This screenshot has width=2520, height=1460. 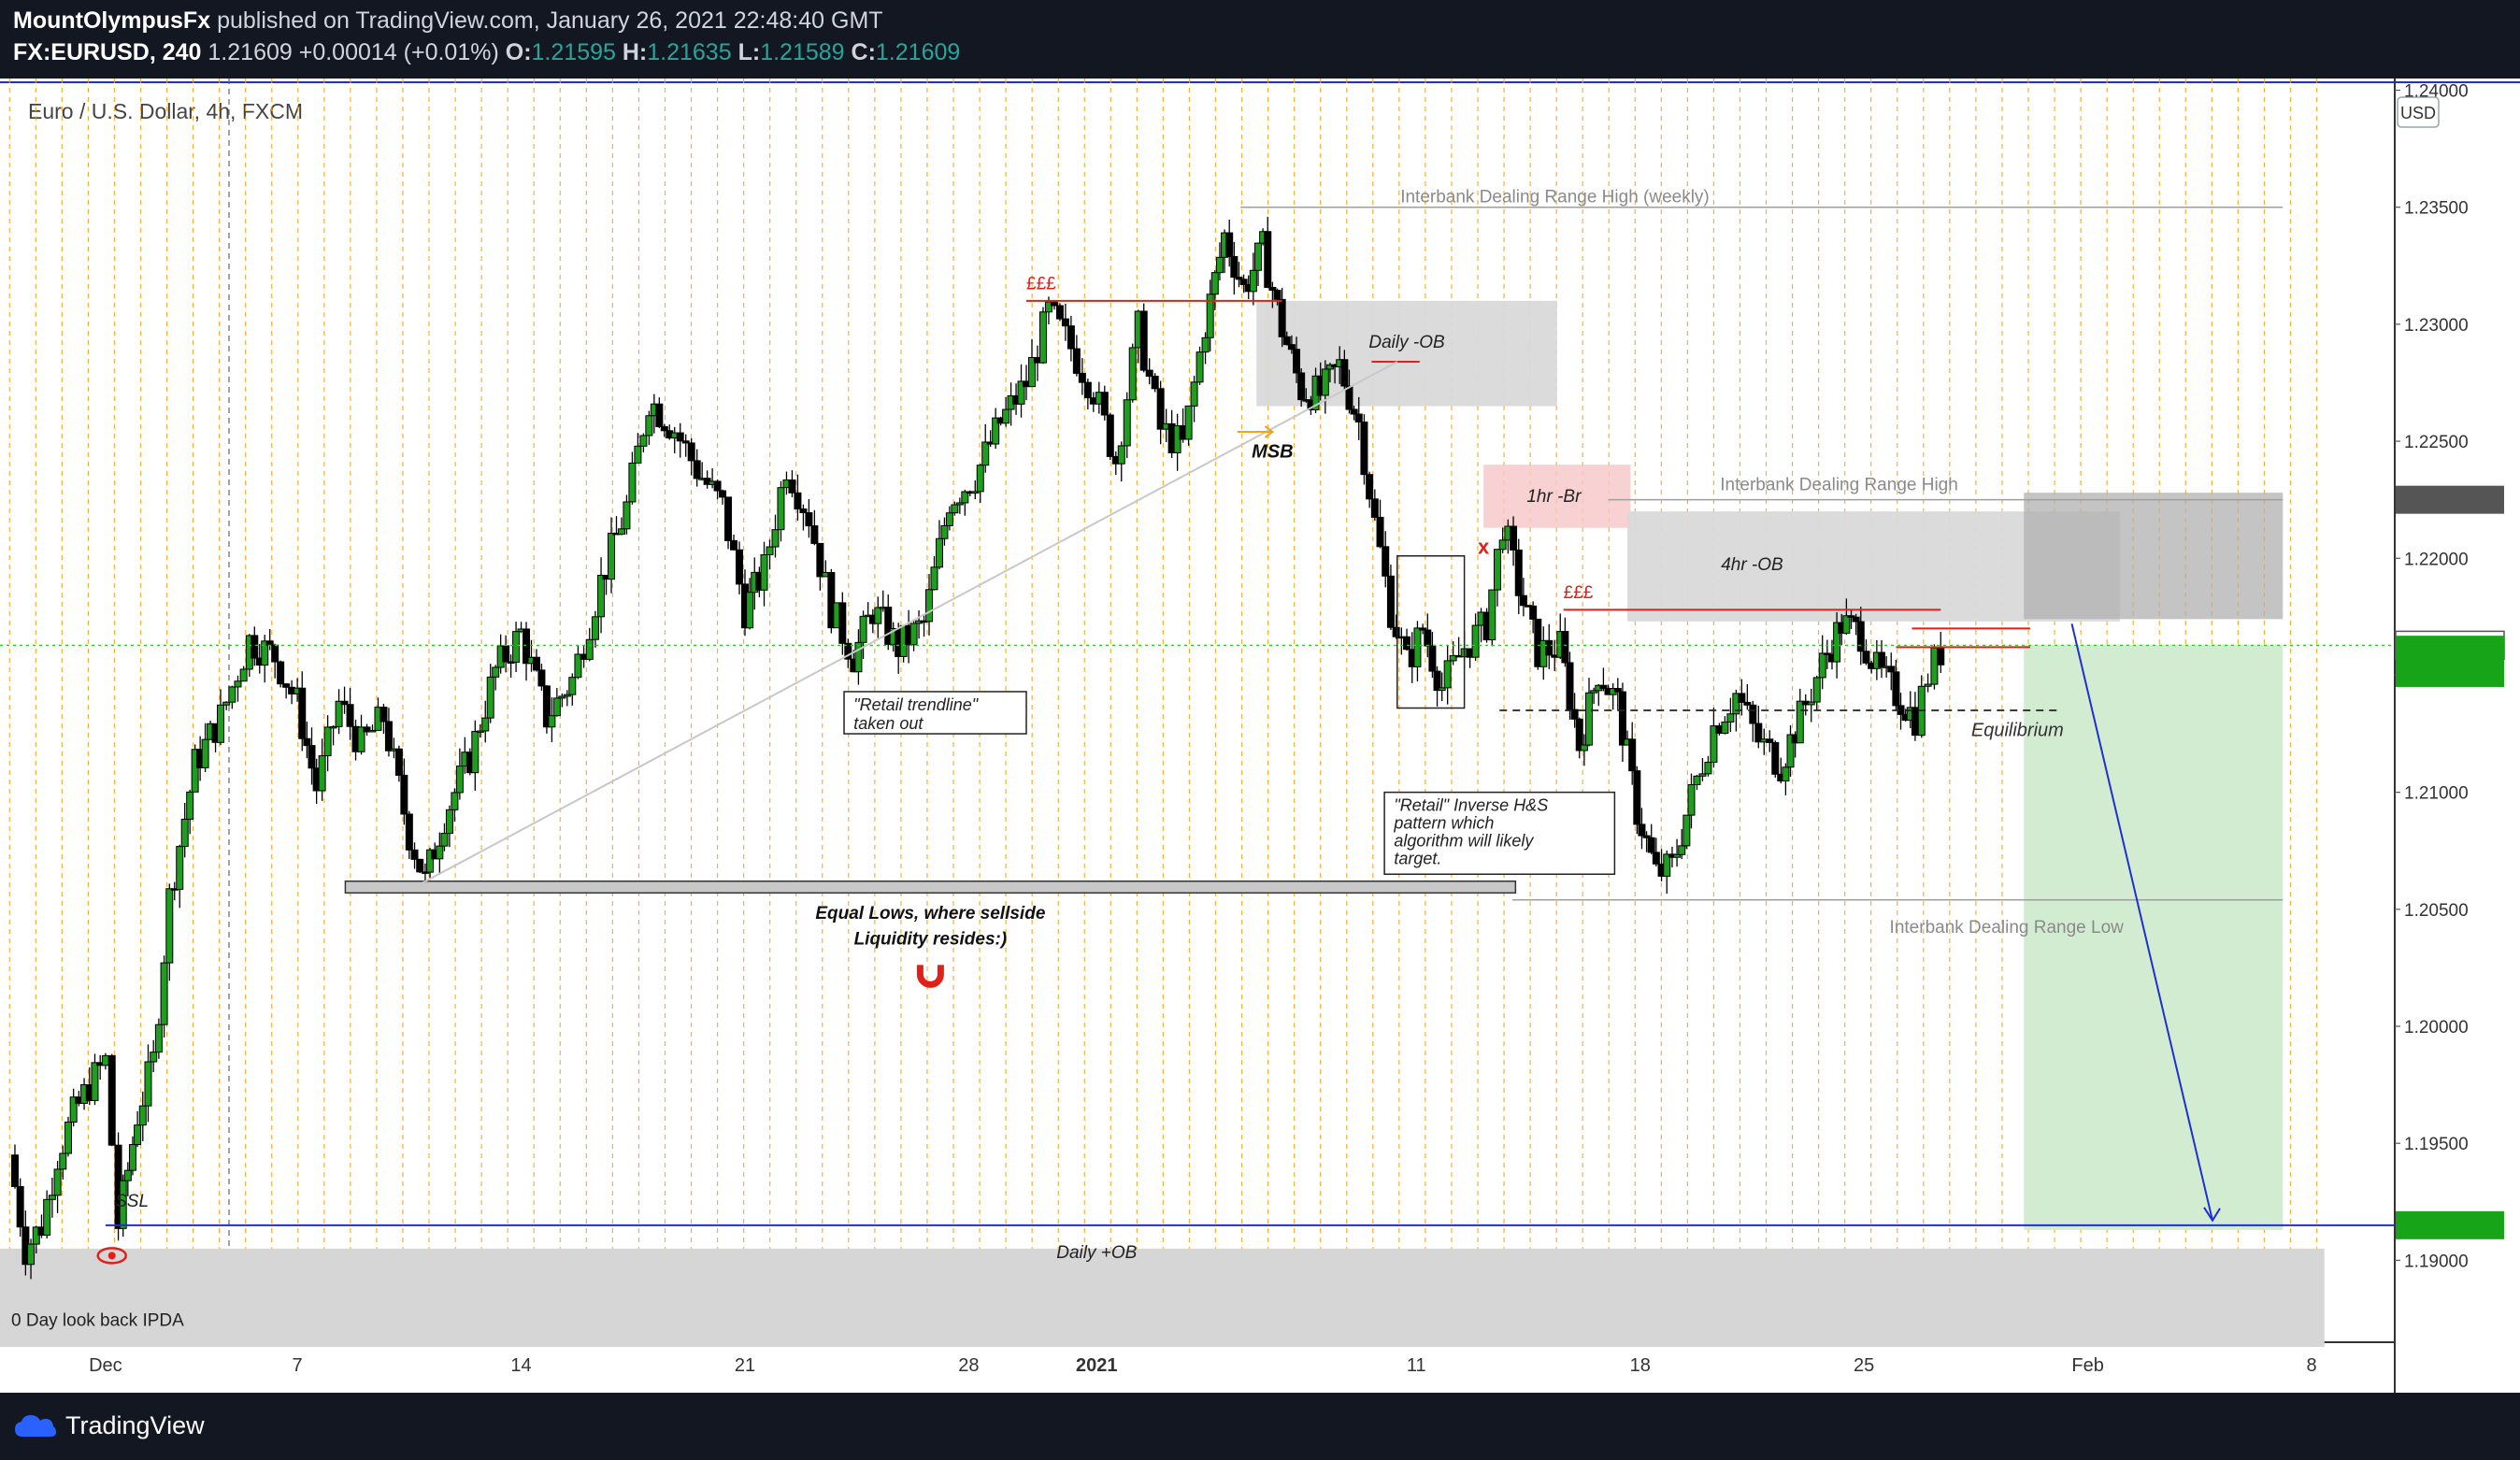 I want to click on 1hr-br-label: 1hr -Br, so click(x=1554, y=497).